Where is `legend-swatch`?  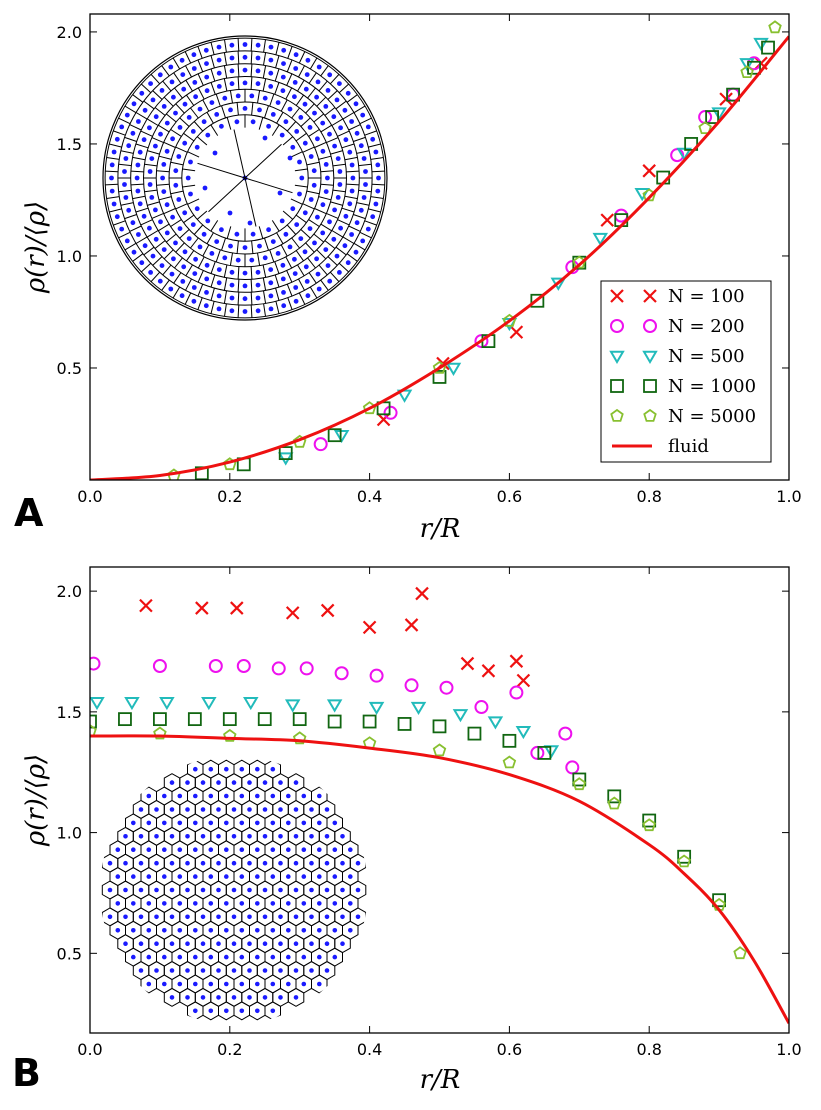 legend-swatch is located at coordinates (617, 296).